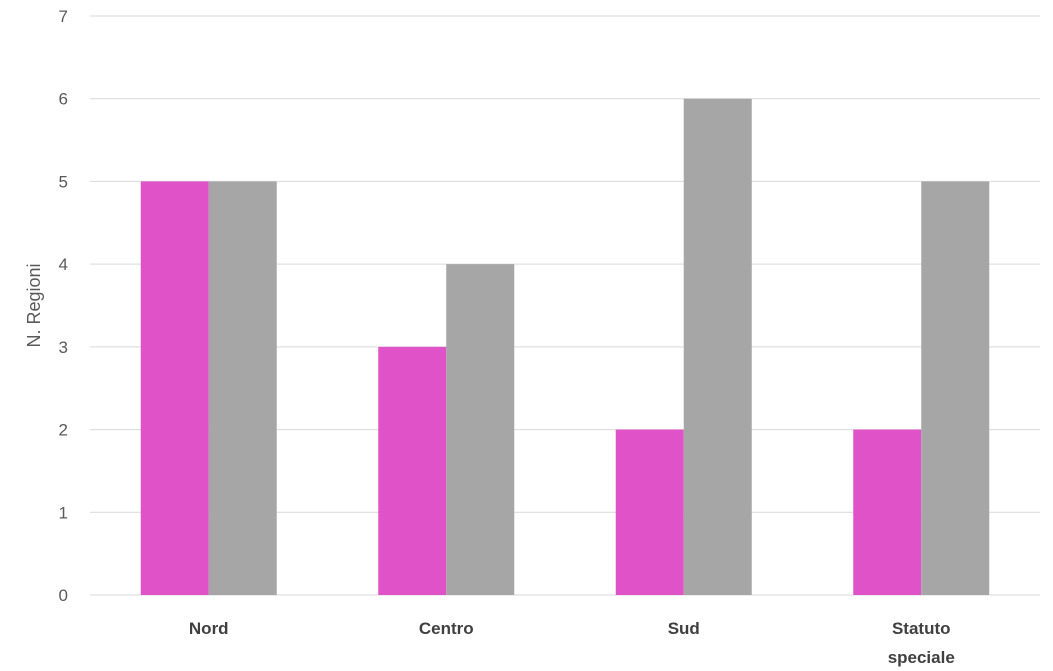 The image size is (1053, 671). I want to click on y-axis-title: N. Regioni, so click(34, 305).